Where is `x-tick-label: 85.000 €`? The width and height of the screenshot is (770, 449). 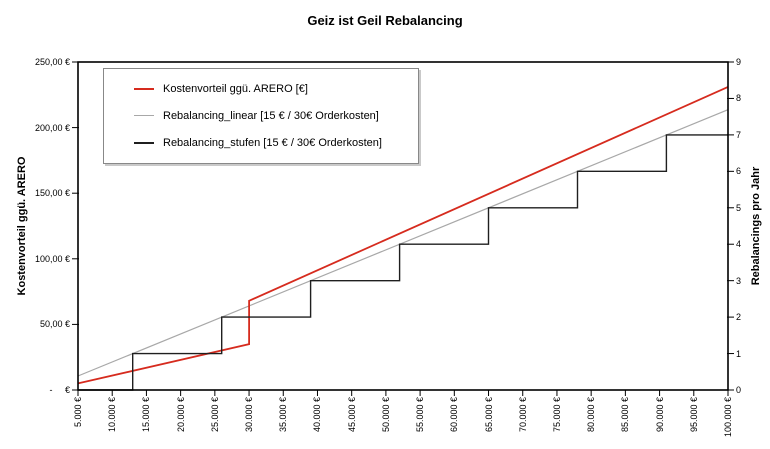
x-tick-label: 85.000 € is located at coordinates (625, 415).